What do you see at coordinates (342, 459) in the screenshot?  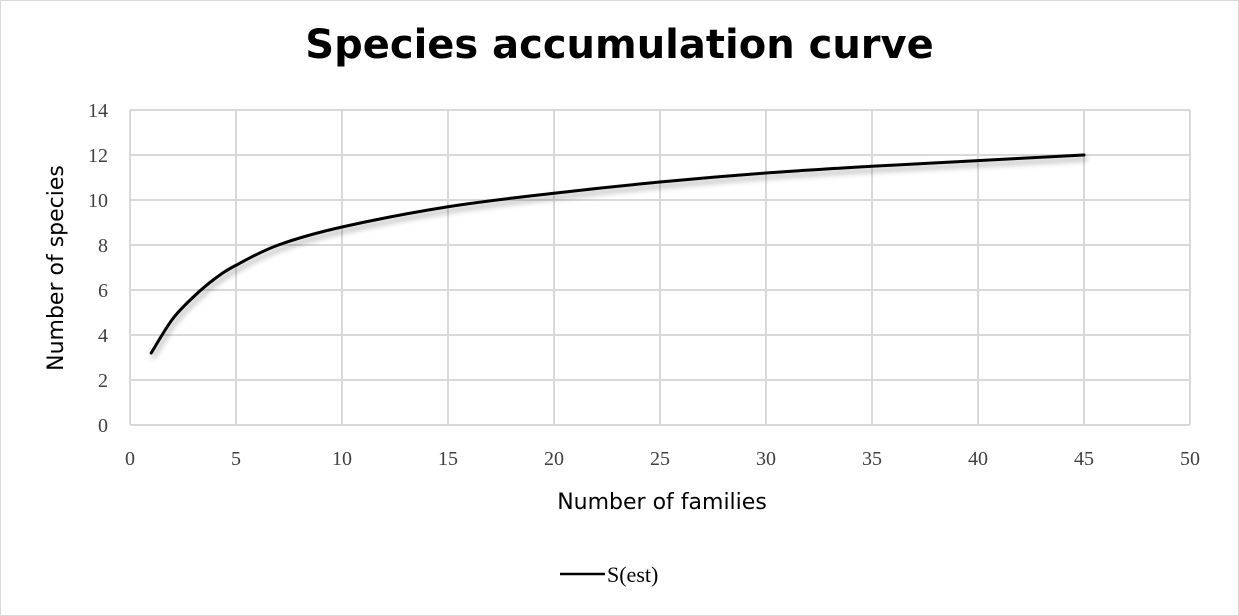 I see `x-tick-label: 10` at bounding box center [342, 459].